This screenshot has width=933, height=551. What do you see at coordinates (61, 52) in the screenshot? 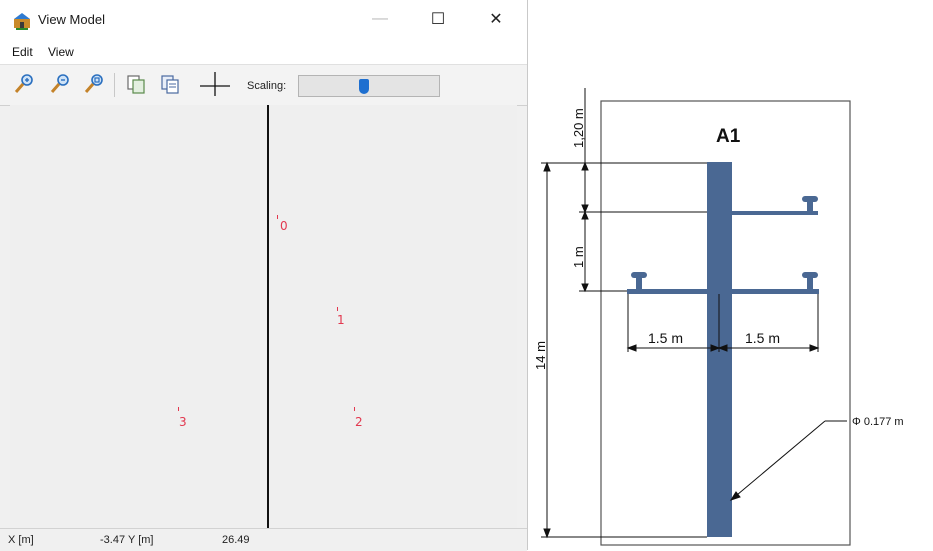
I see `menu-view: View` at bounding box center [61, 52].